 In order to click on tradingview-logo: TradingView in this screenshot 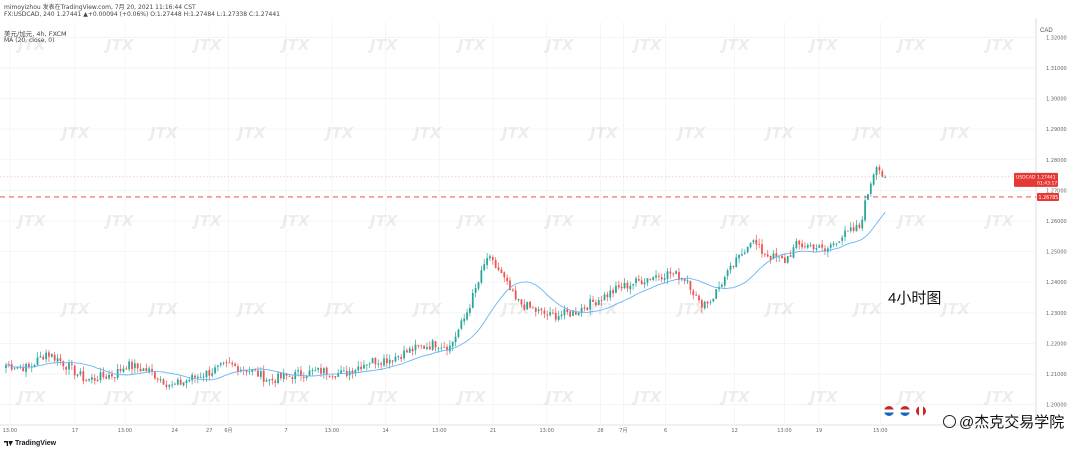, I will do `click(30, 443)`.